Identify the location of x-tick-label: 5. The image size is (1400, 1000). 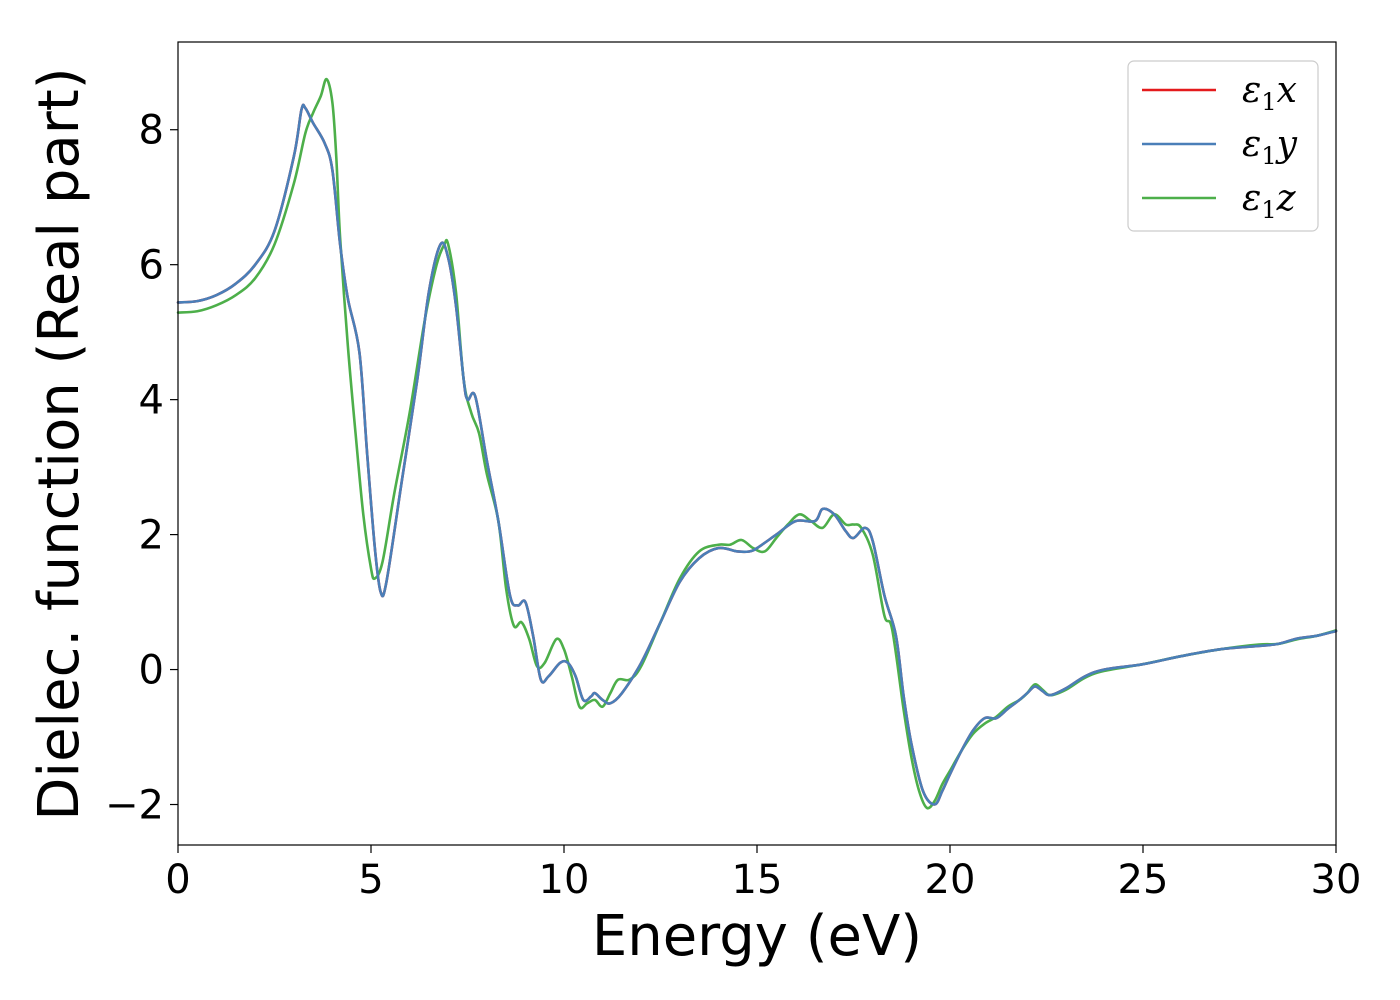
(370, 880).